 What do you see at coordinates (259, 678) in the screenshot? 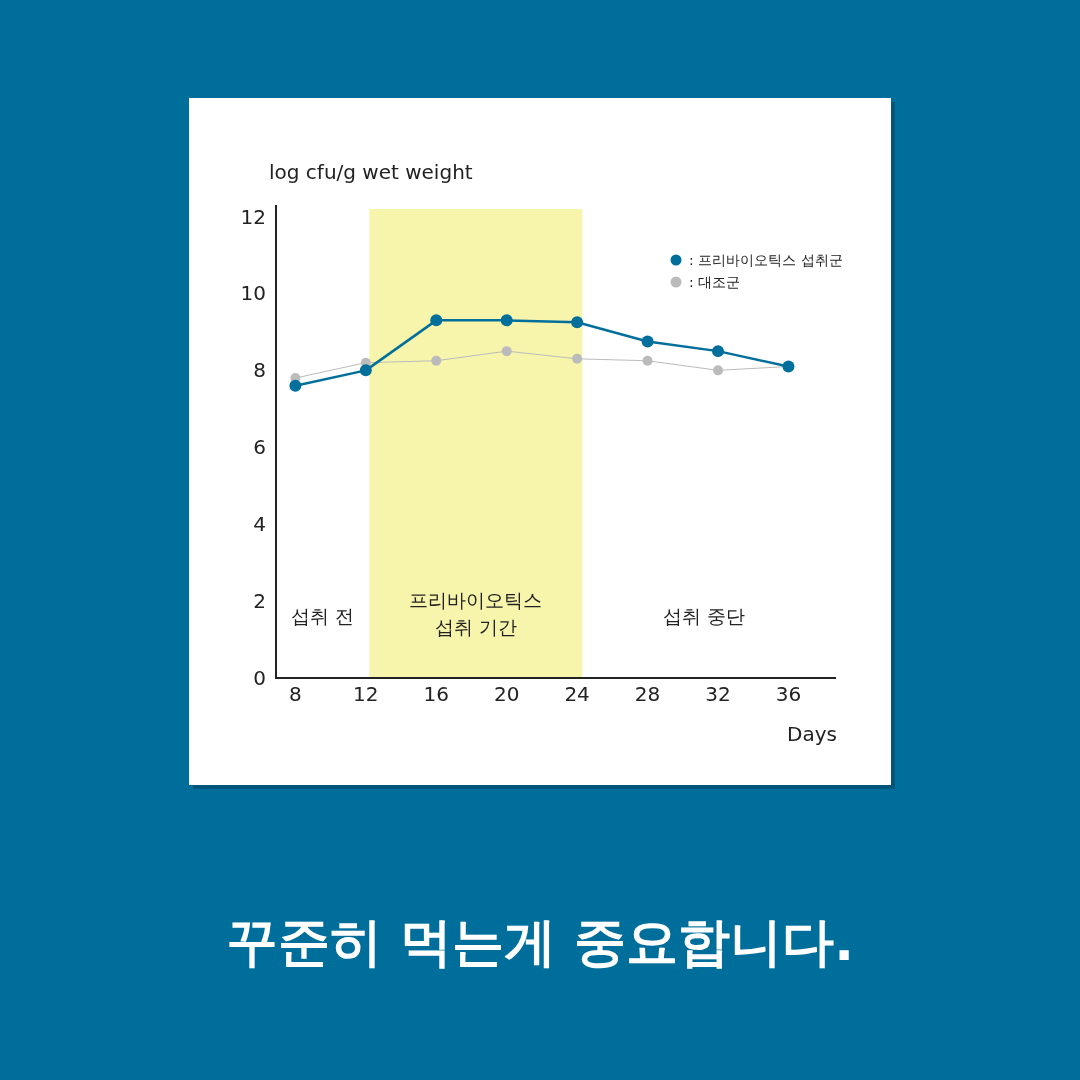
I see `ytick: 0` at bounding box center [259, 678].